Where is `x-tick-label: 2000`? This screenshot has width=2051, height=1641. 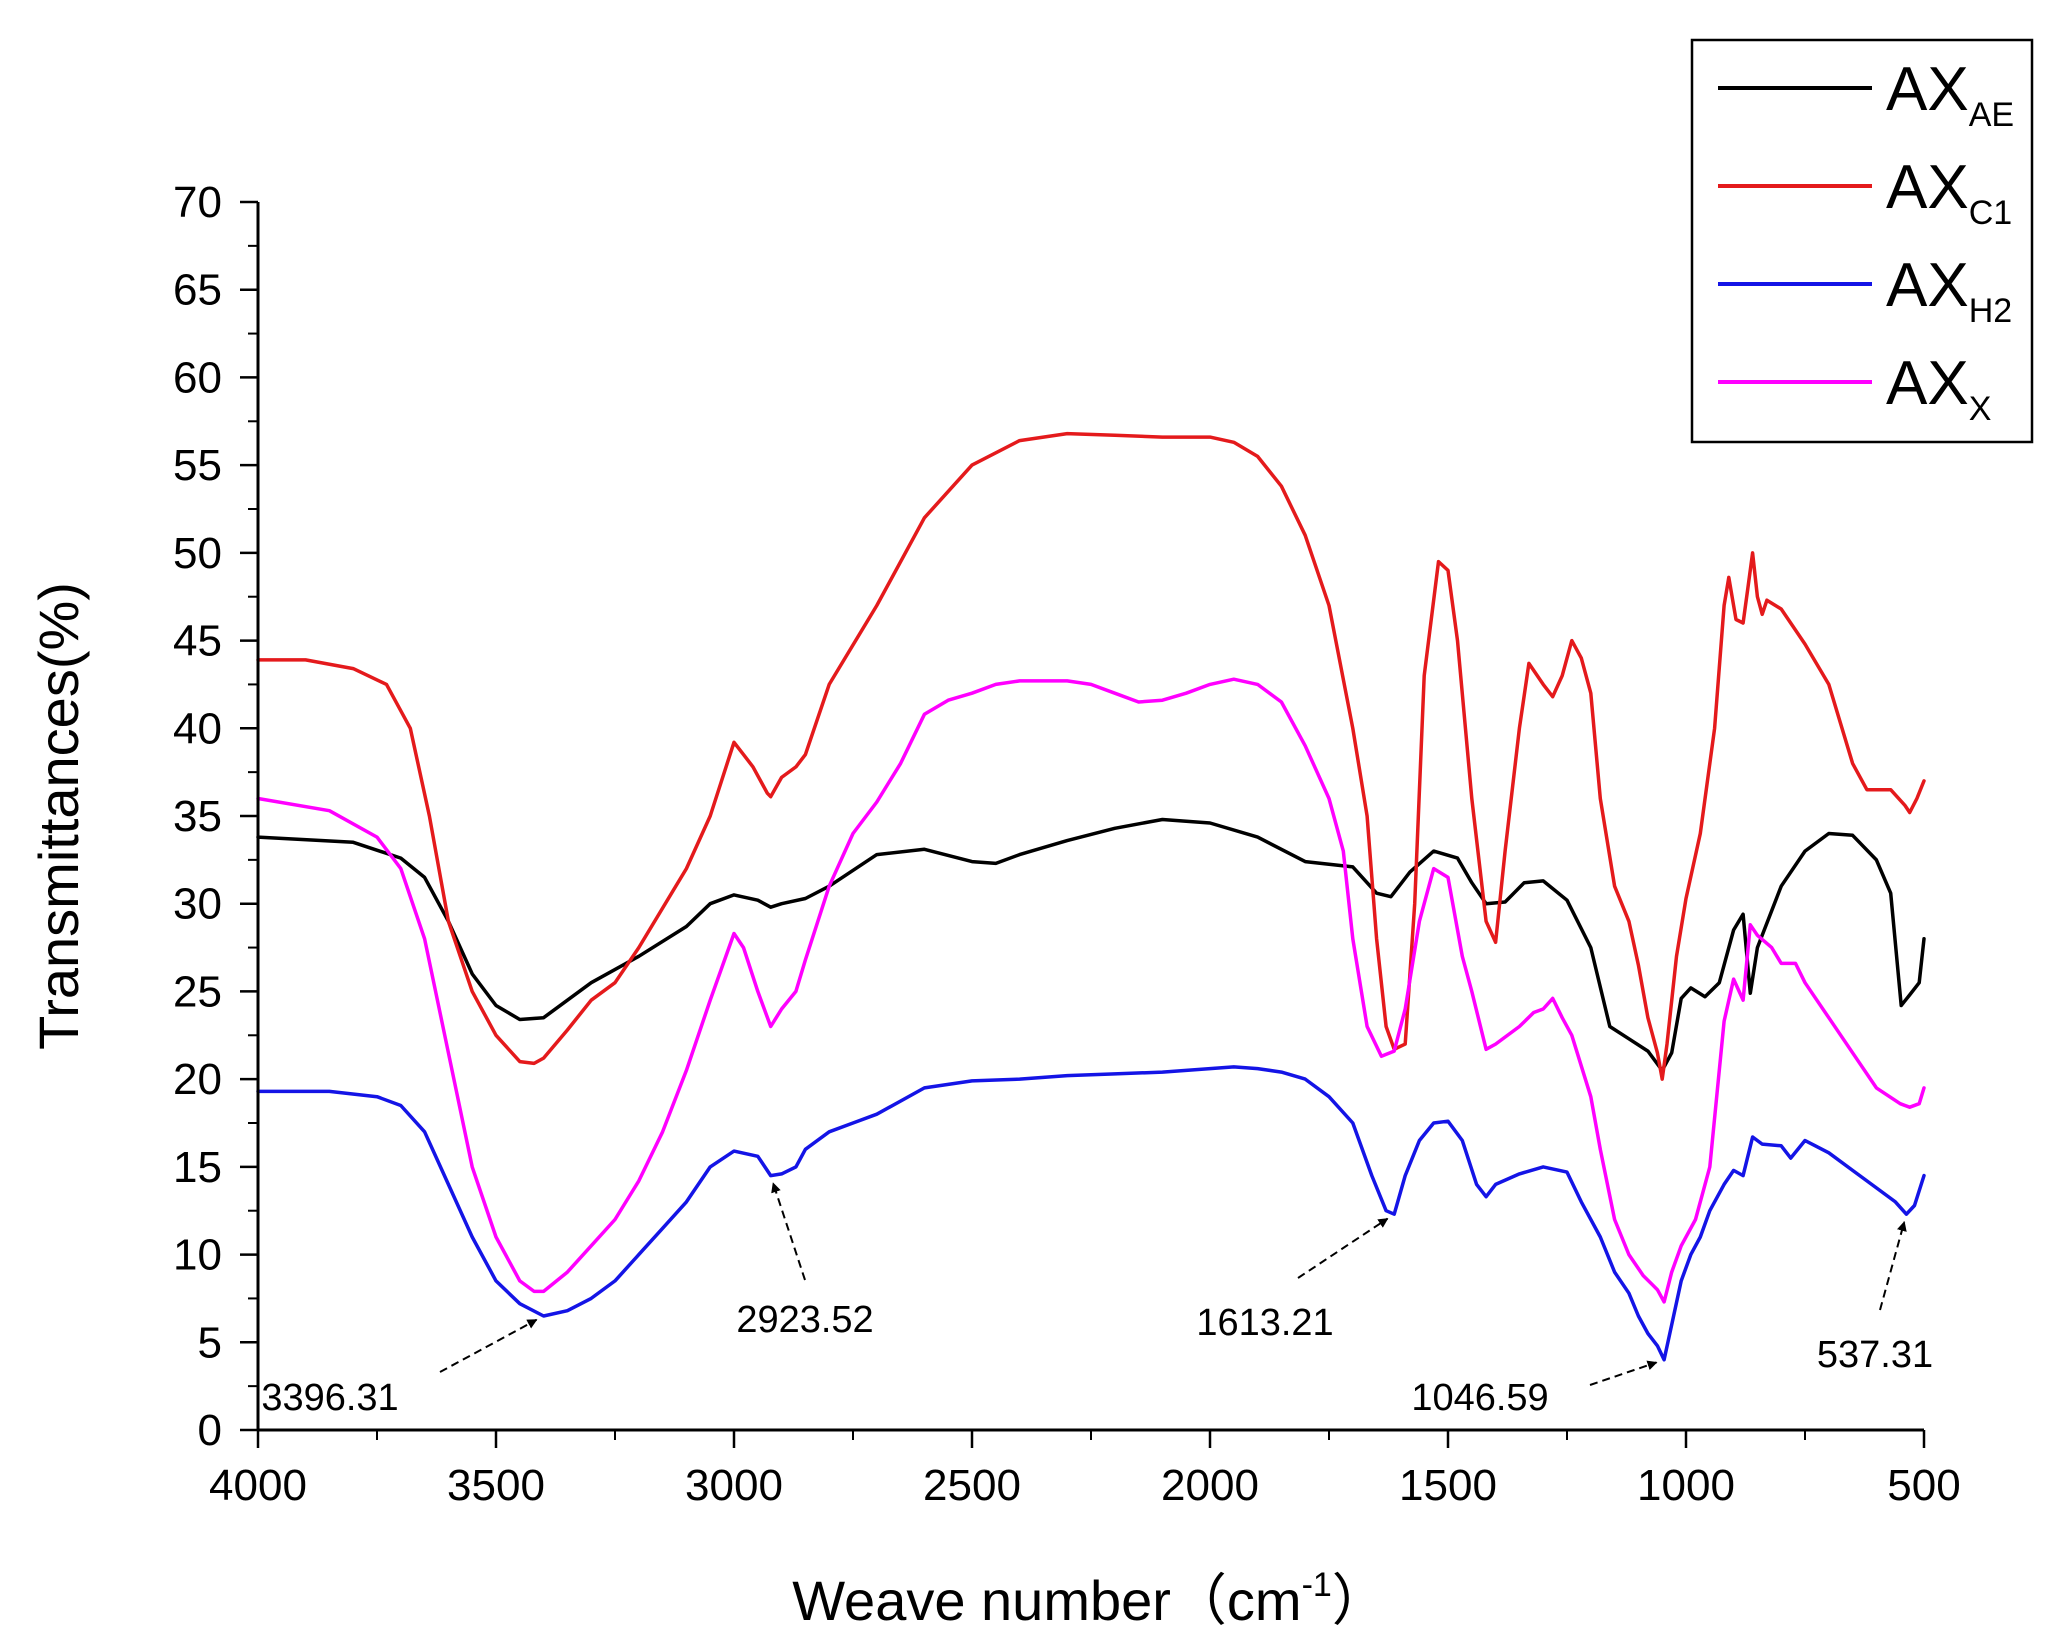
x-tick-label: 2000 is located at coordinates (1210, 1485).